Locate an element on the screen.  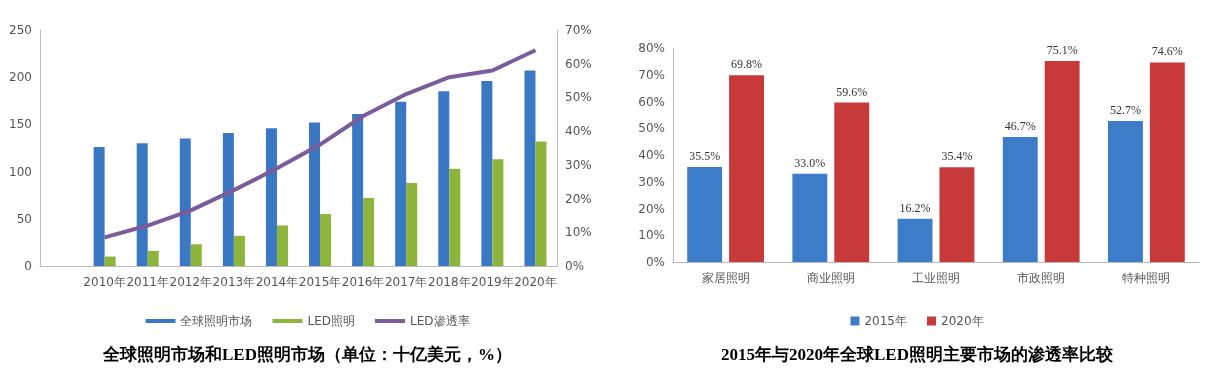
x-tick-label: 2012年 is located at coordinates (191, 282).